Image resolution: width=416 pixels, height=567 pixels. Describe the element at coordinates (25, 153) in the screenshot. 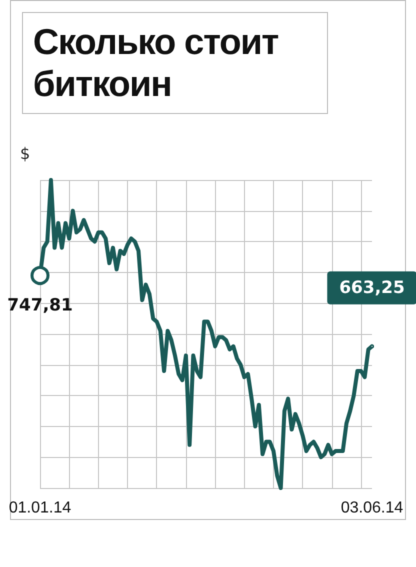

I see `y-axis-title: $` at that location.